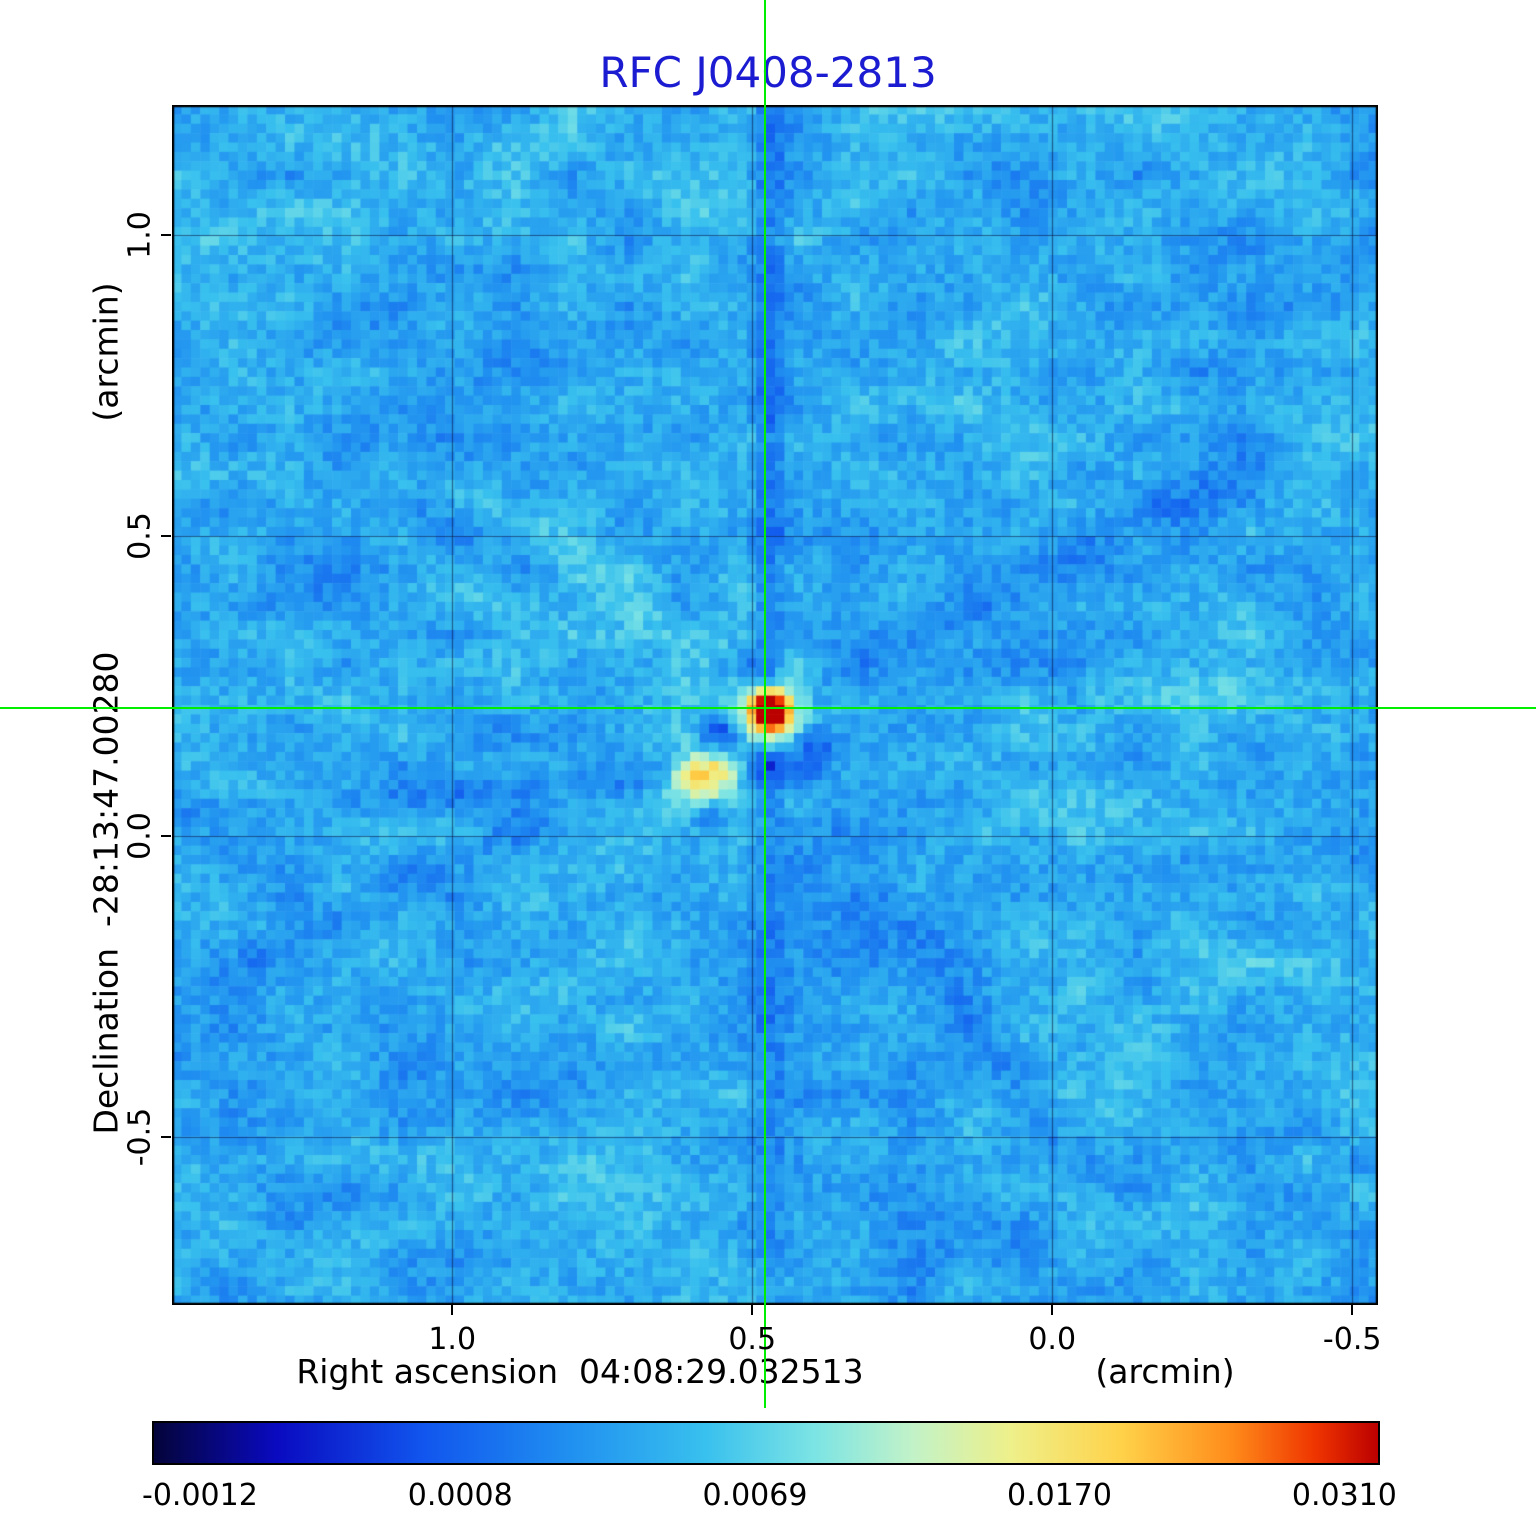 Image resolution: width=1536 pixels, height=1513 pixels. I want to click on crosshair-vertical-line, so click(765, 704).